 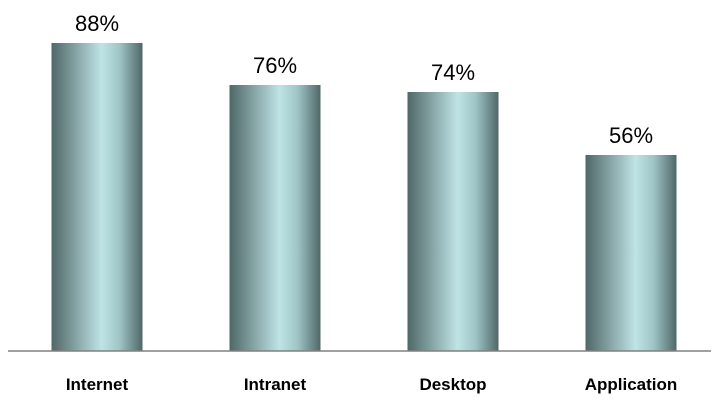 I want to click on value-label-intranet: 76%, so click(x=275, y=65).